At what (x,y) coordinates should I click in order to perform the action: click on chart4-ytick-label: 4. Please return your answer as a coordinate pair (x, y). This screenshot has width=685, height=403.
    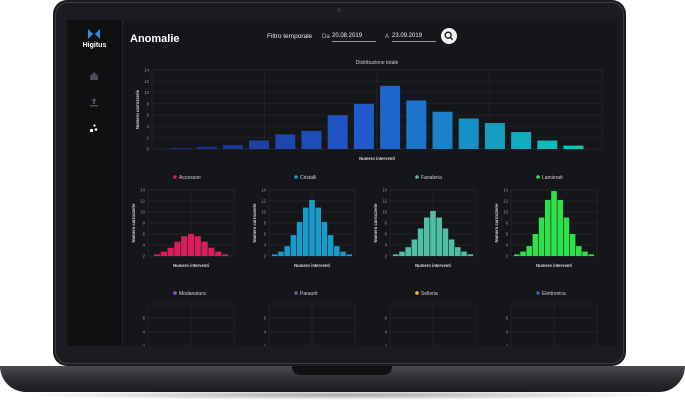
    Looking at the image, I should click on (507, 245).